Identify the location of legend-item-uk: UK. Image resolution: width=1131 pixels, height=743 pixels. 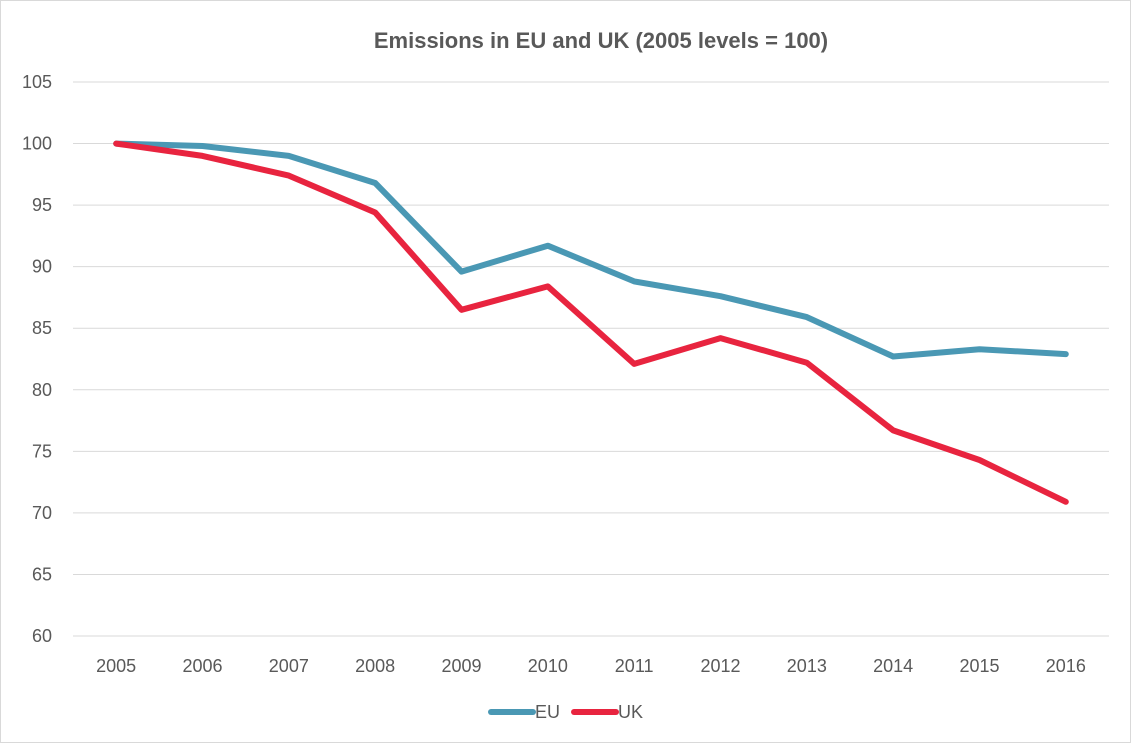
(607, 712).